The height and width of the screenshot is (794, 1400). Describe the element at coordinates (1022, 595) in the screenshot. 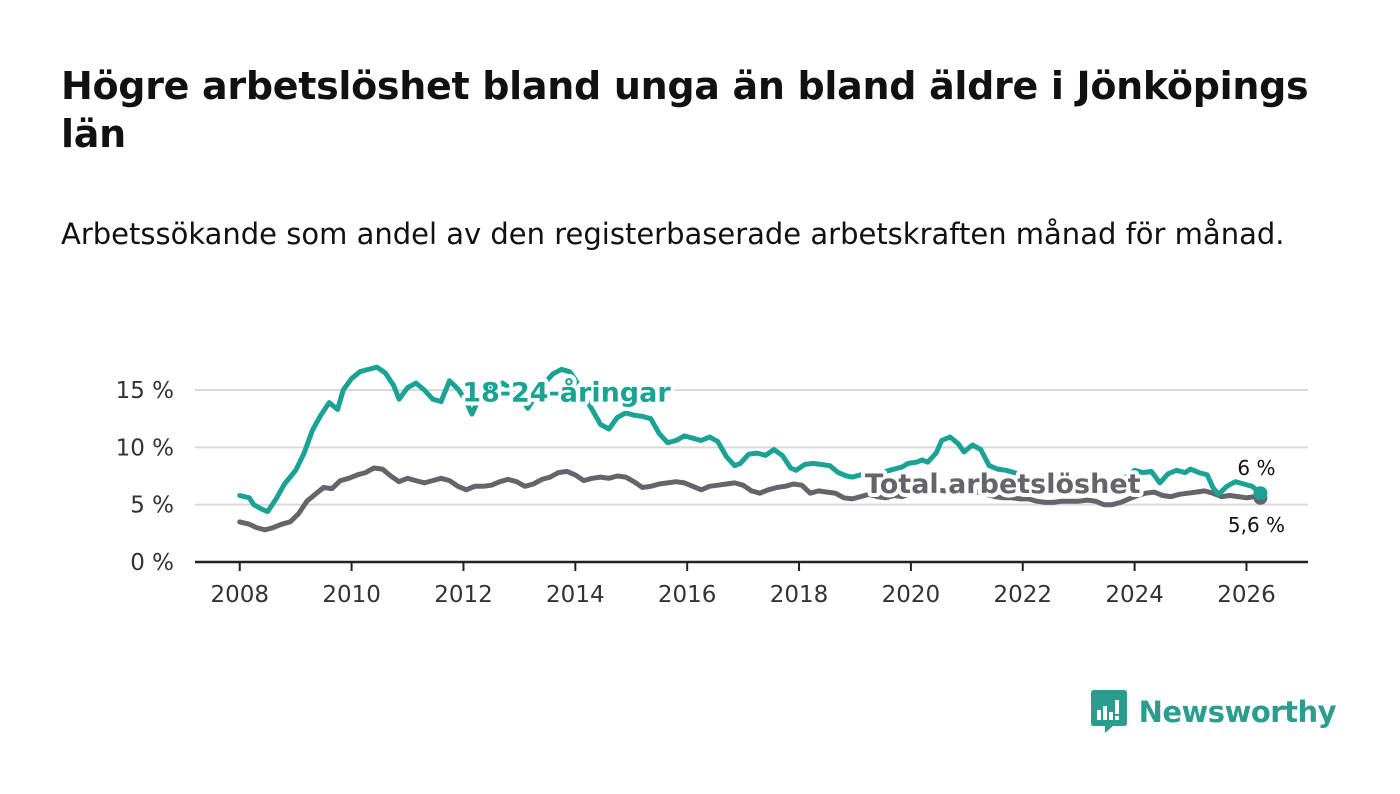

I see `x-tick-label: 2022` at that location.